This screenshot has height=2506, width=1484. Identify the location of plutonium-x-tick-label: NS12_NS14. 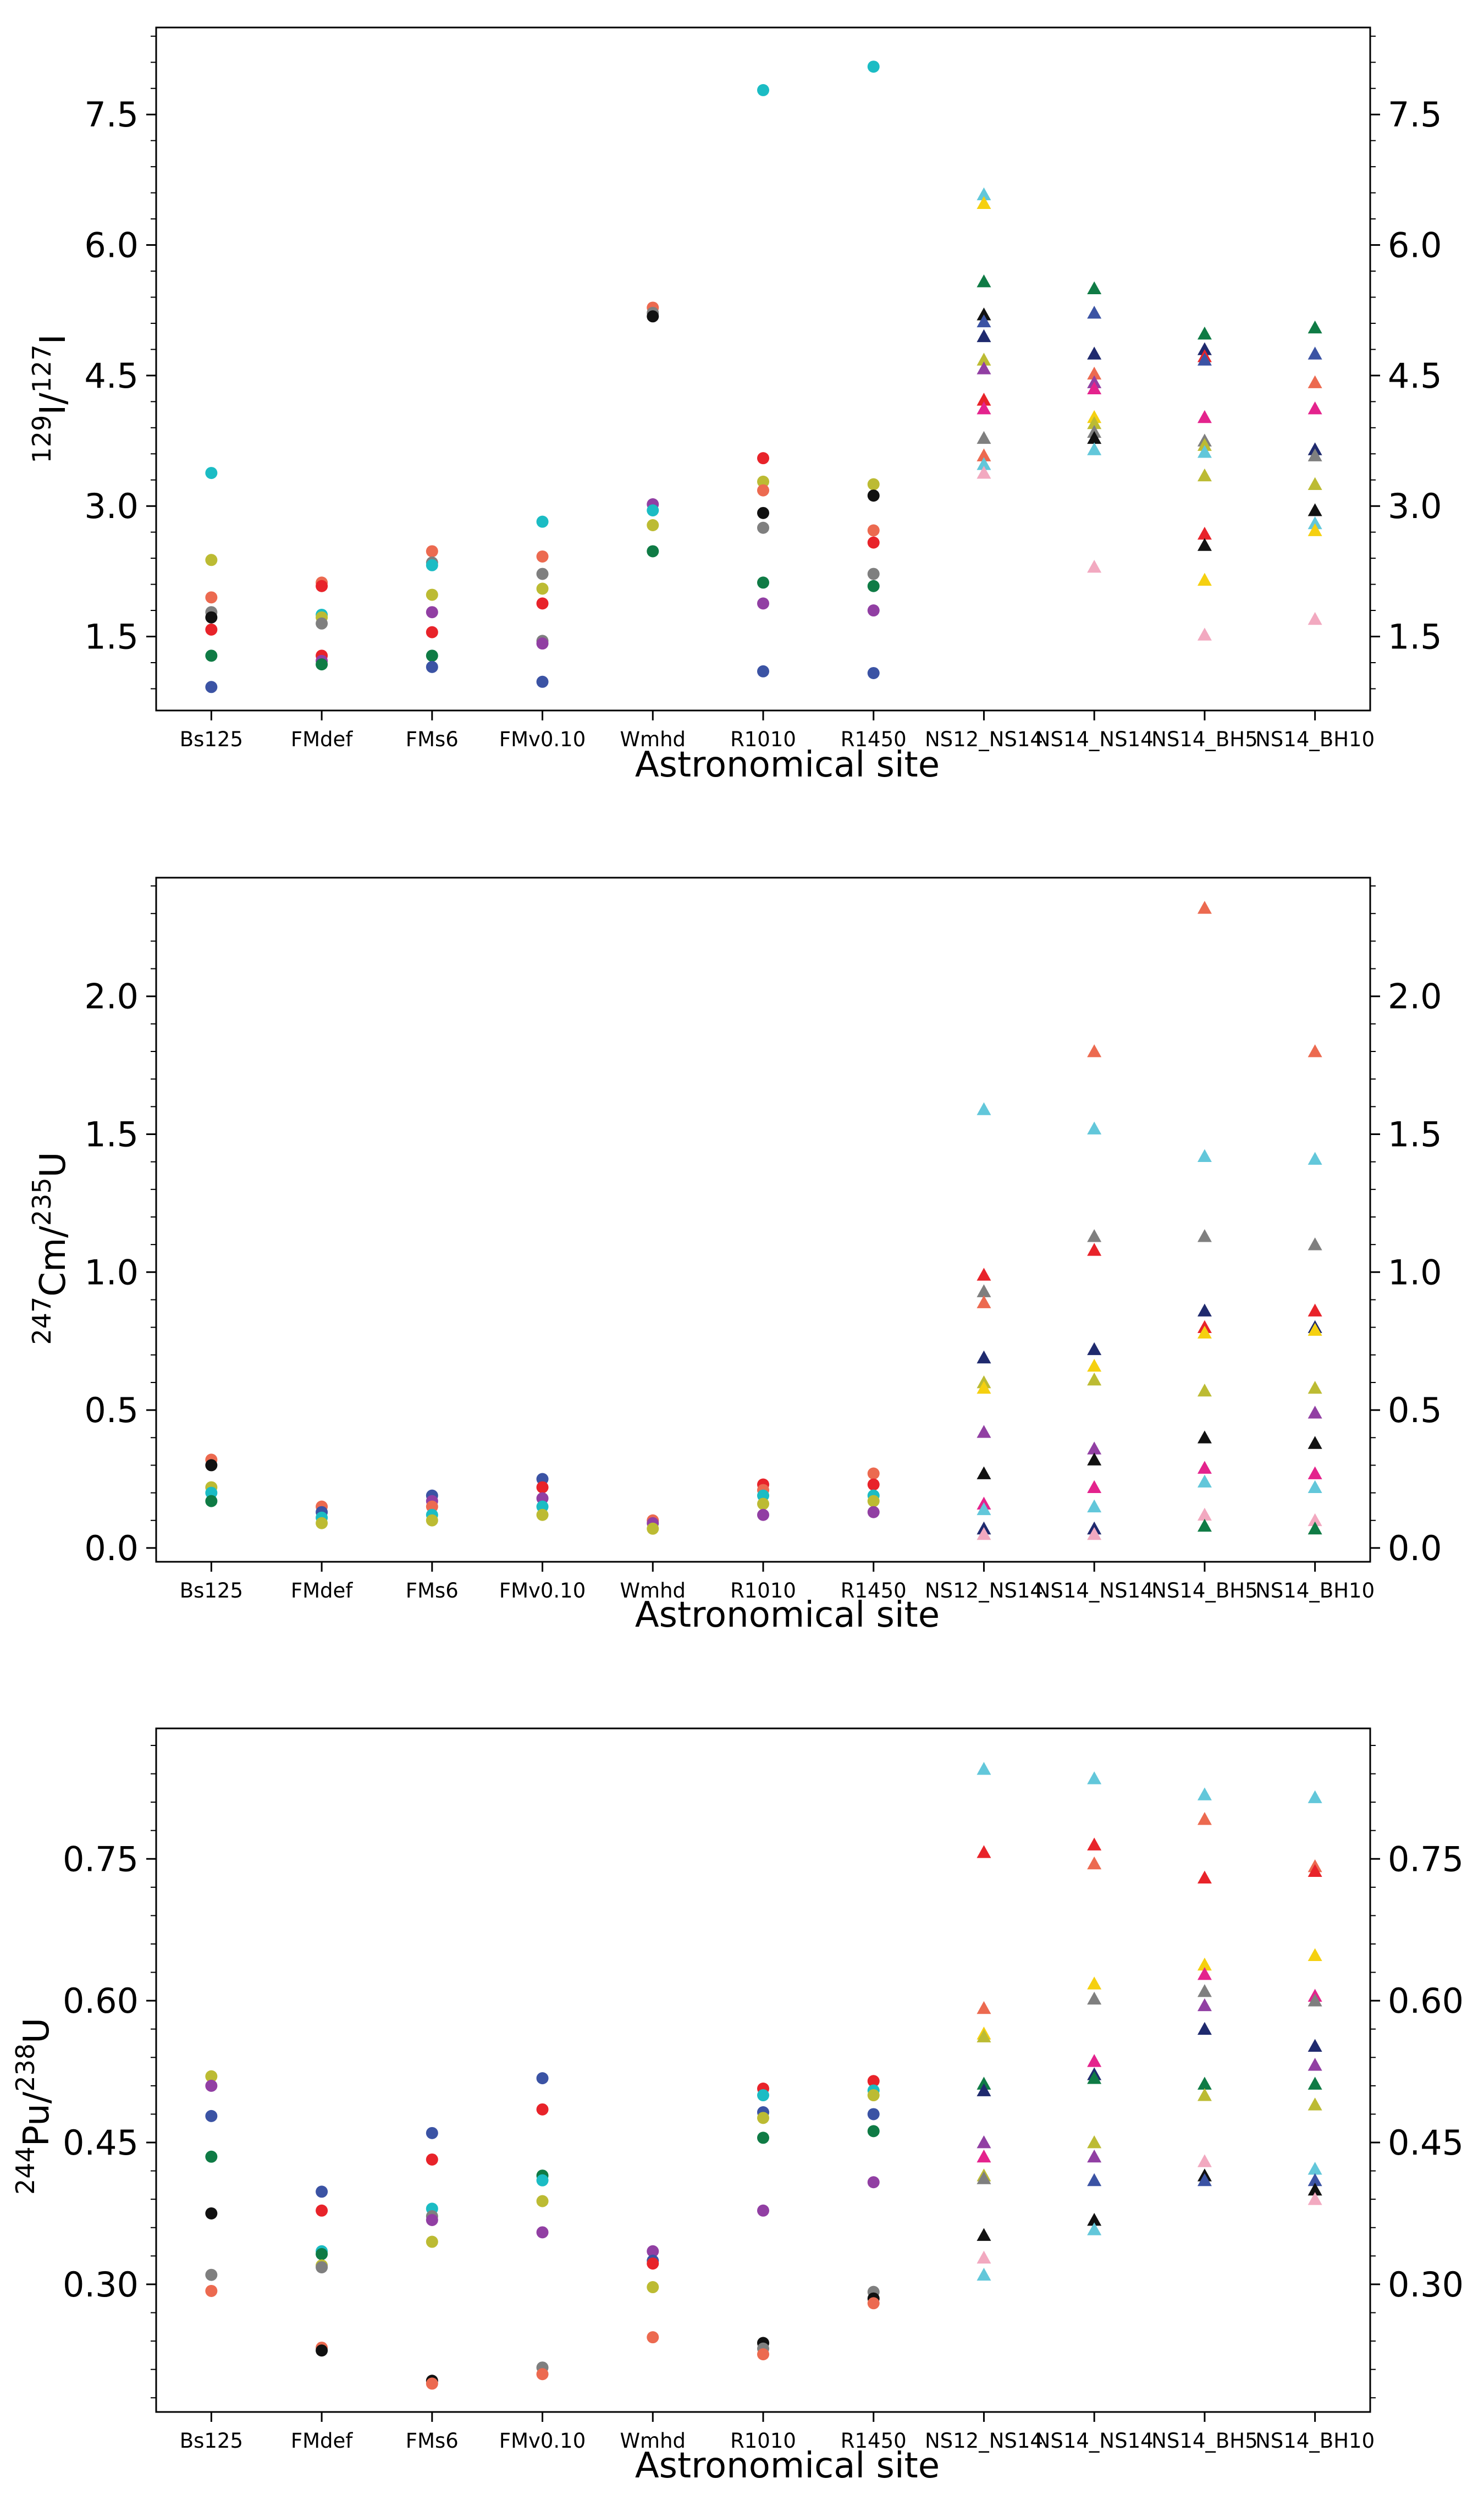
(984, 2441).